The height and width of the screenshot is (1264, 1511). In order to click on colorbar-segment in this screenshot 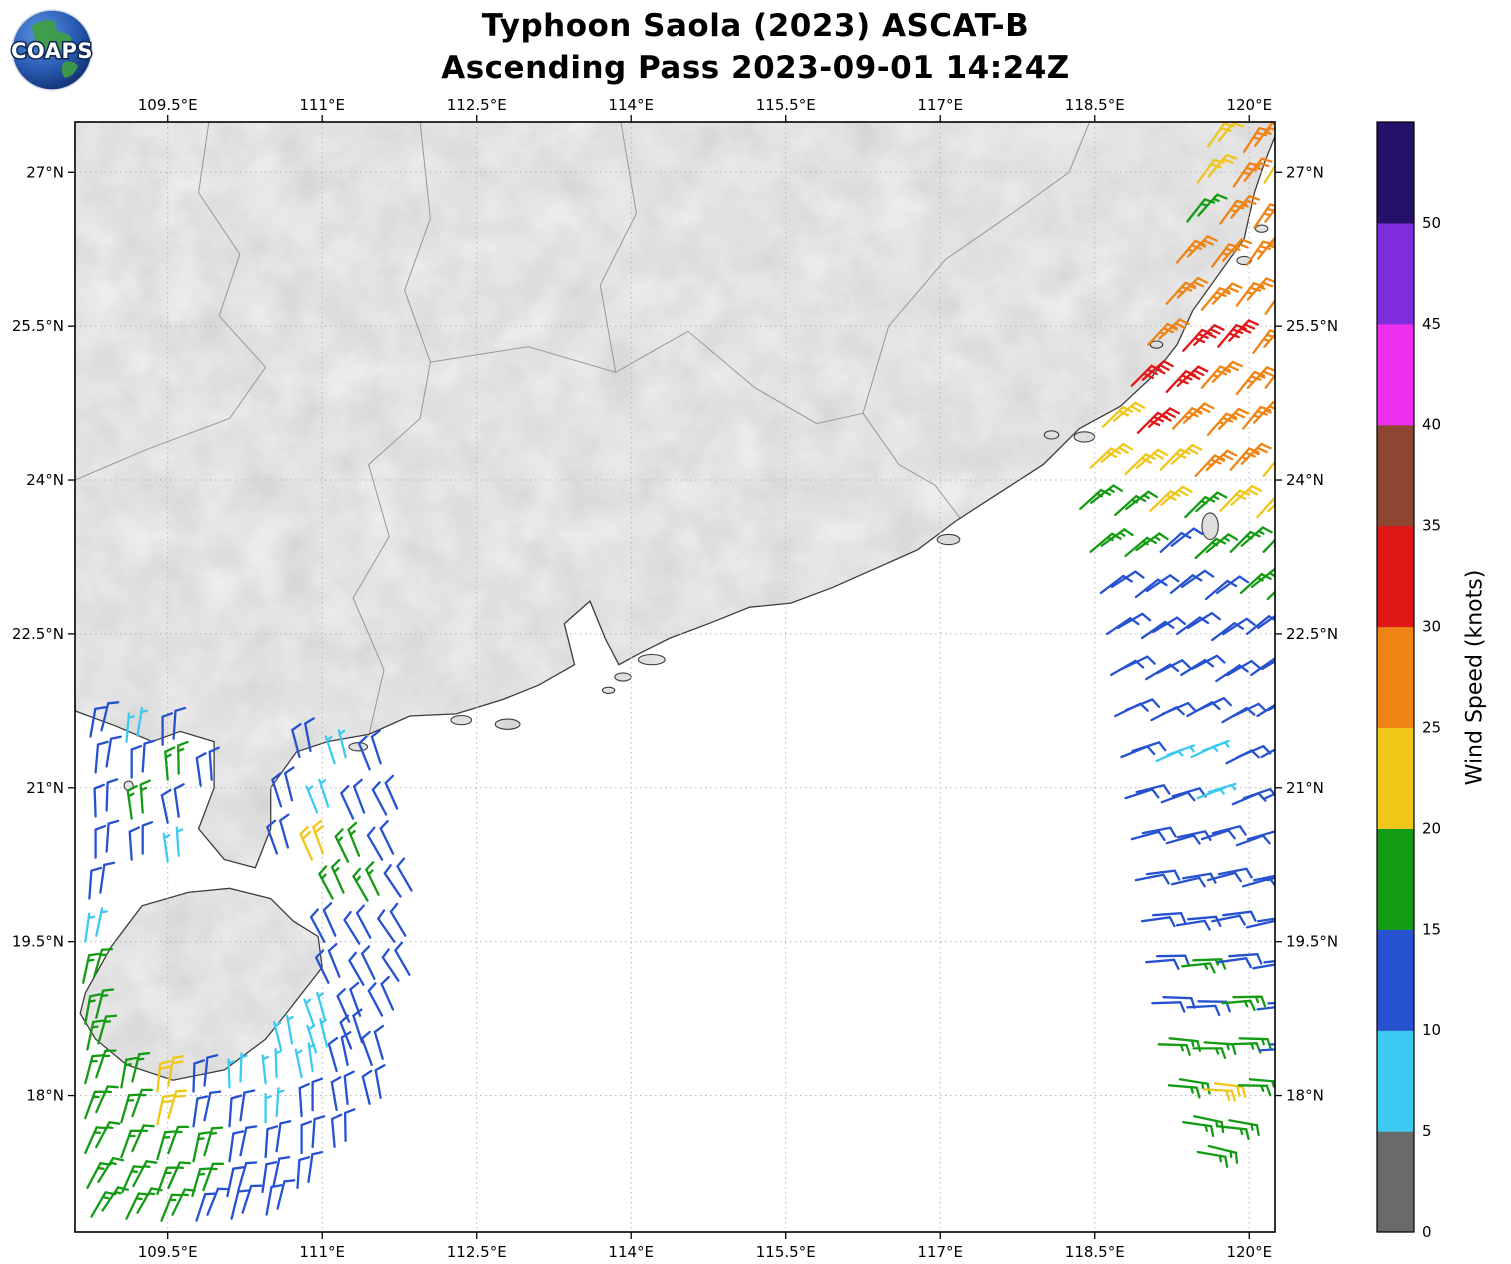, I will do `click(1395, 879)`.